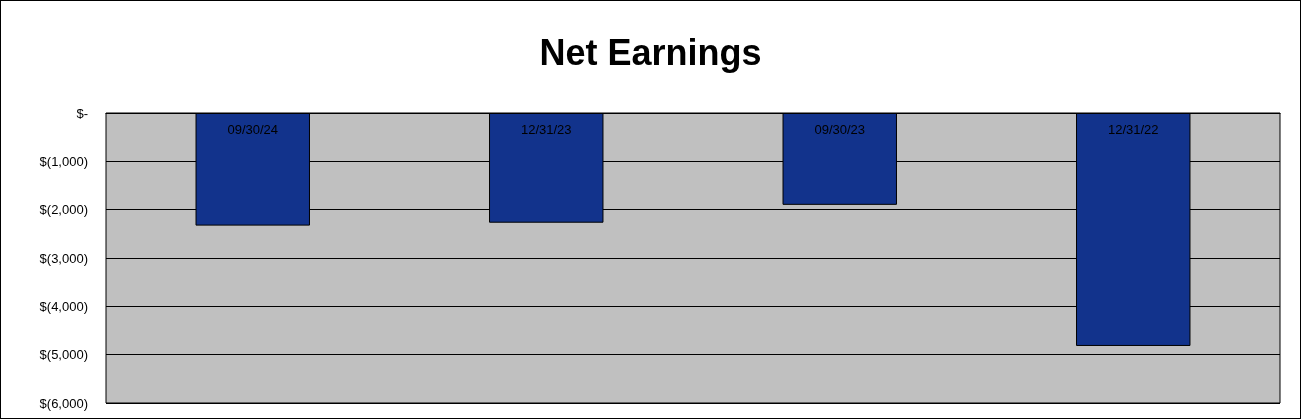  Describe the element at coordinates (840, 129) in the screenshot. I see `x-tick-label: 09/30/23` at that location.